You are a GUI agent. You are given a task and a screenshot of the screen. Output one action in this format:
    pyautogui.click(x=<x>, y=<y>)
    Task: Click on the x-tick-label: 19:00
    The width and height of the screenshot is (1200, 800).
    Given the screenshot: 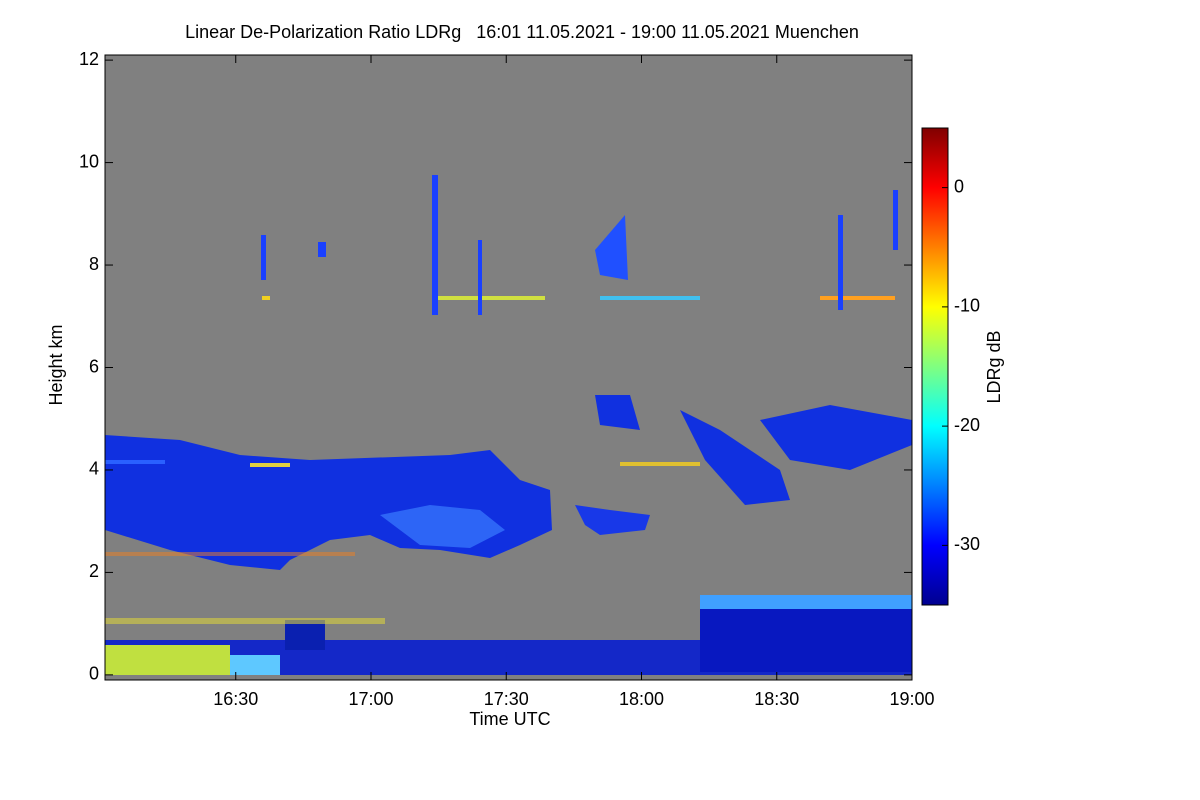 What is the action you would take?
    pyautogui.click(x=911, y=699)
    